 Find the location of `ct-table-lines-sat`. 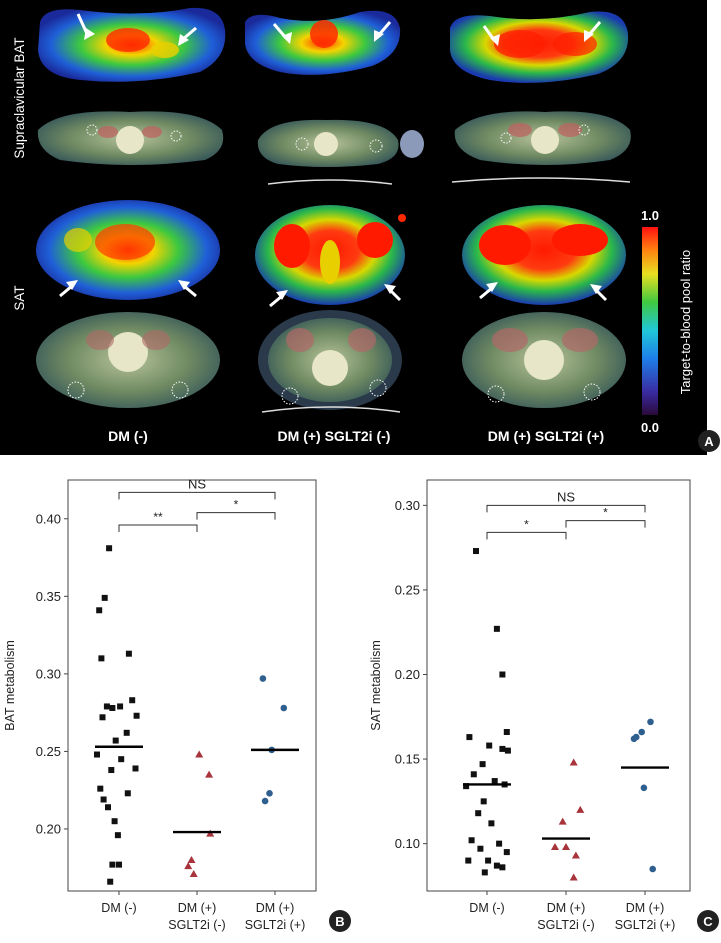

ct-table-lines-sat is located at coordinates (331, 409).